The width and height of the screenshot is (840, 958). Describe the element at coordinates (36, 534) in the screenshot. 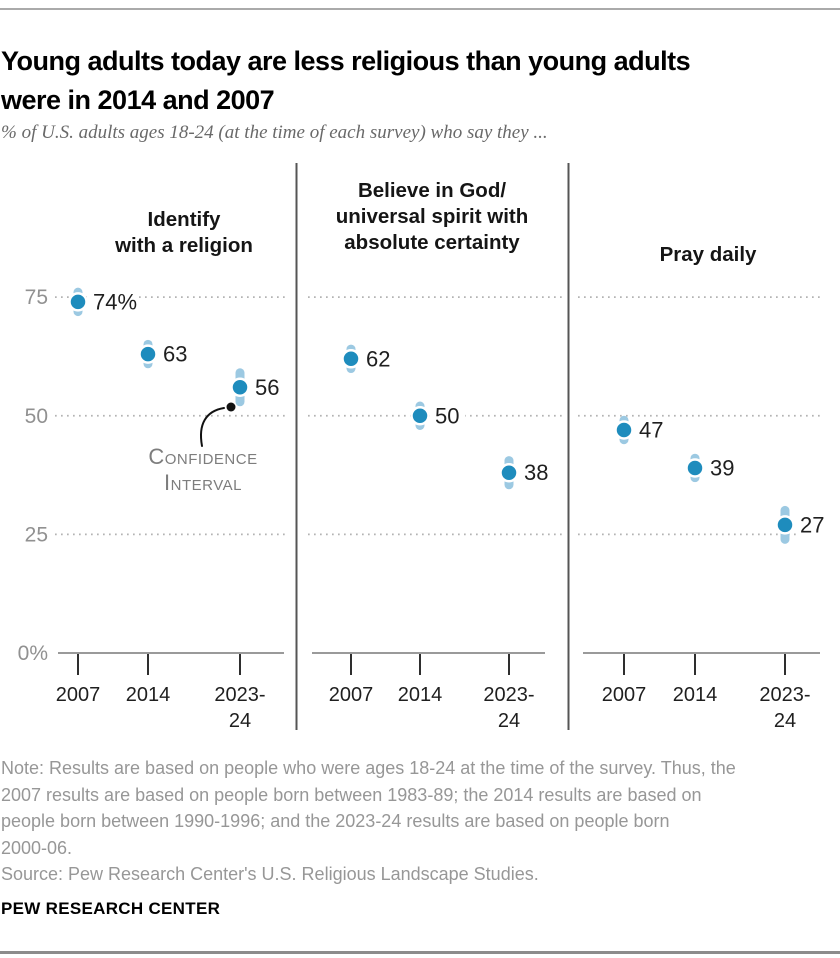

I see `y-axis-label-25: 25` at that location.